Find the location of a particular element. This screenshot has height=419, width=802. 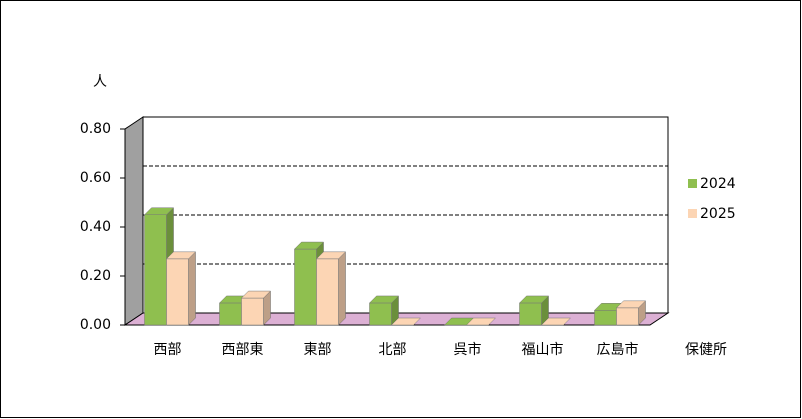

y-tick-label: 0.60 is located at coordinates (95, 178).